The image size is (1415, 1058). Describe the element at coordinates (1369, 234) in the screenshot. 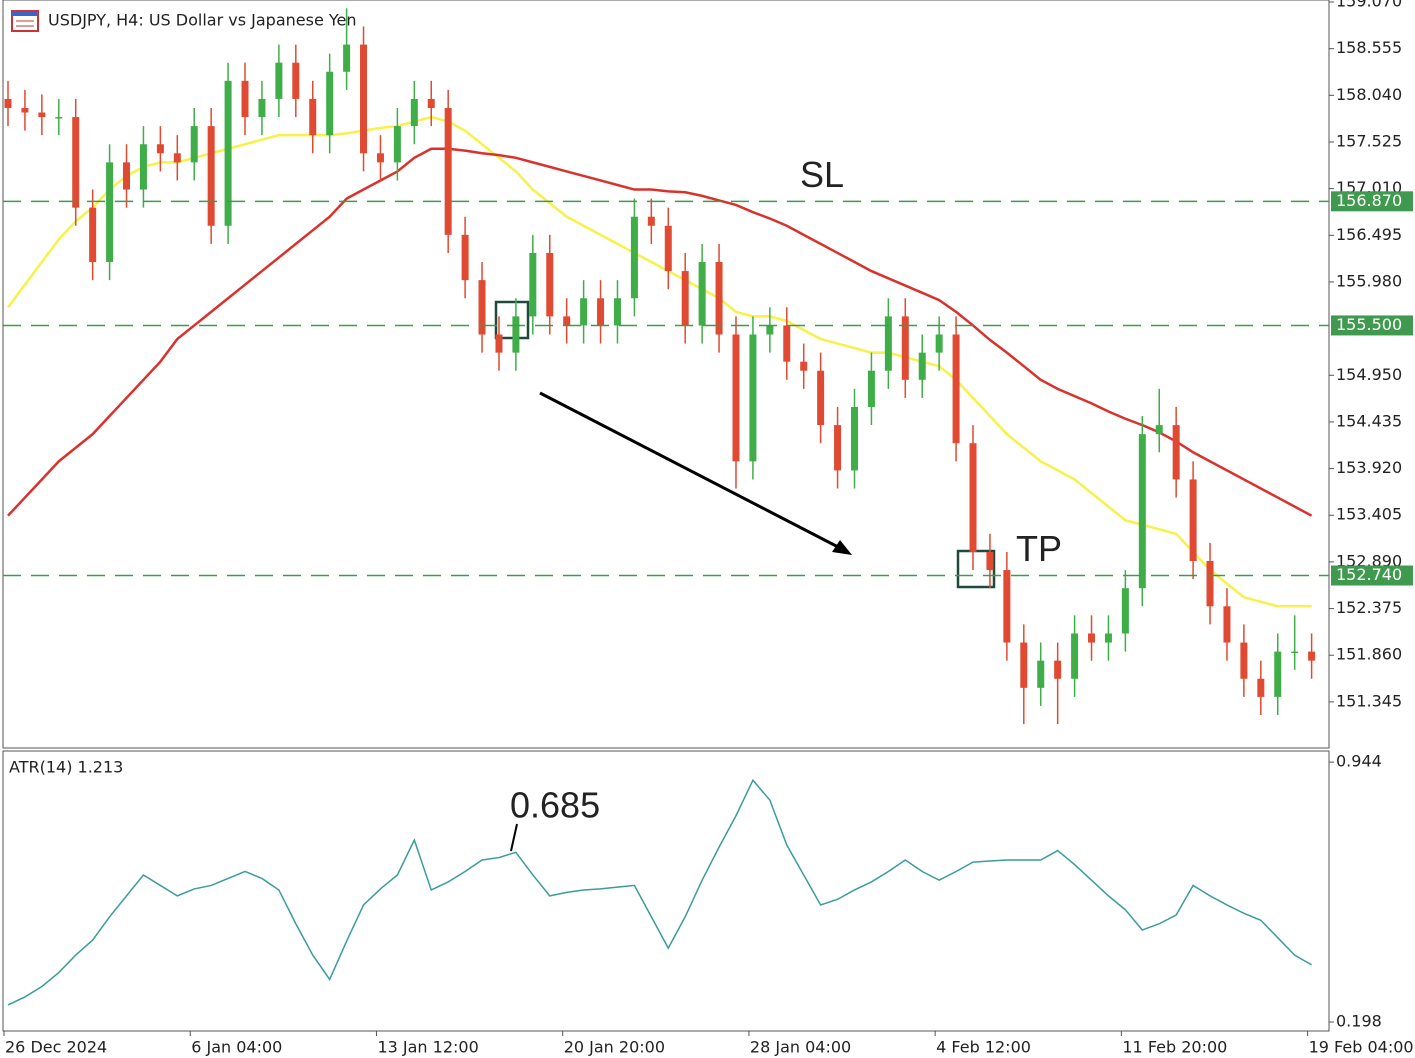

I see `y-tick-label: 156.495` at that location.